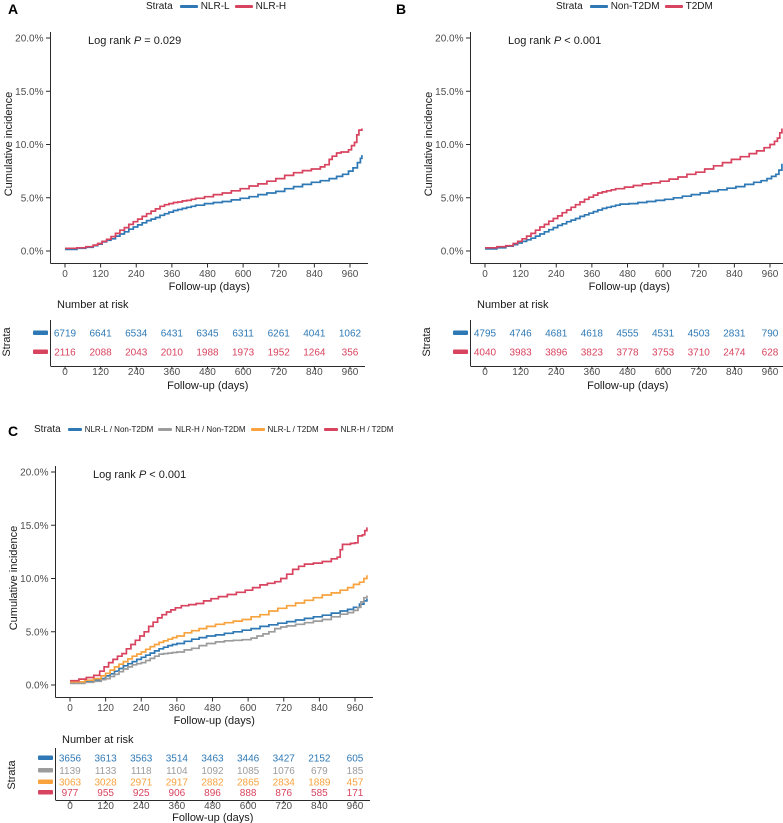 This screenshot has height=823, width=783. Describe the element at coordinates (243, 353) in the screenshot. I see `risk-count: 1973` at that location.